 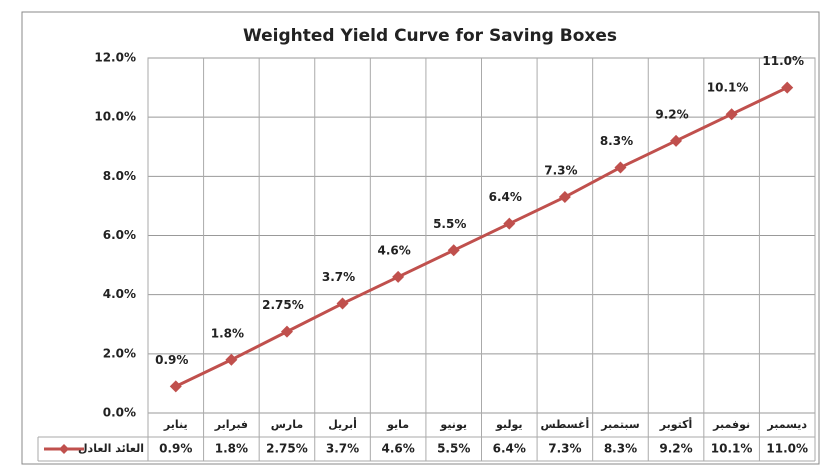 I want to click on table-value: 5.5%, so click(x=453, y=449).